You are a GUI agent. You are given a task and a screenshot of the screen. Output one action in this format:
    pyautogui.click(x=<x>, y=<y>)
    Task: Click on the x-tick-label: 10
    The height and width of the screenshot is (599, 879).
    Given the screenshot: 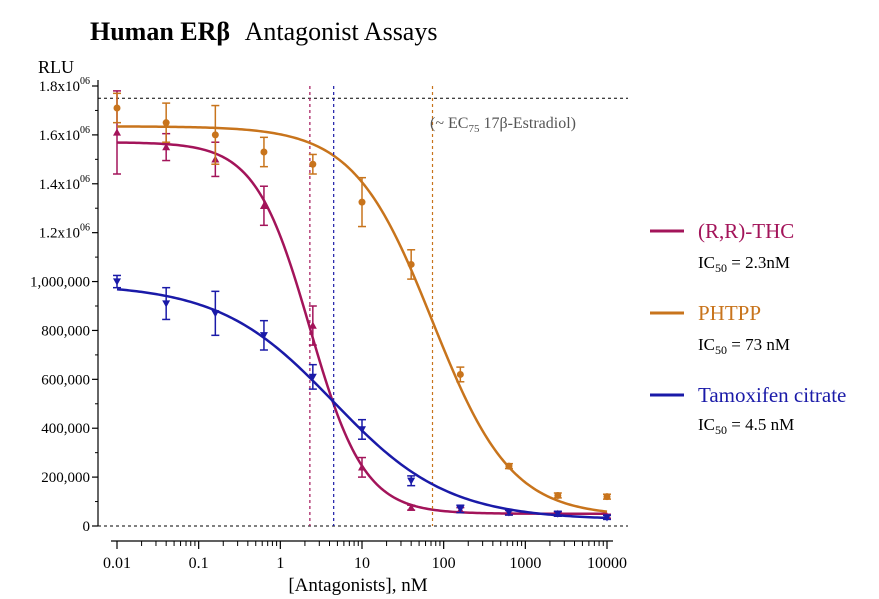 What is the action you would take?
    pyautogui.click(x=362, y=563)
    